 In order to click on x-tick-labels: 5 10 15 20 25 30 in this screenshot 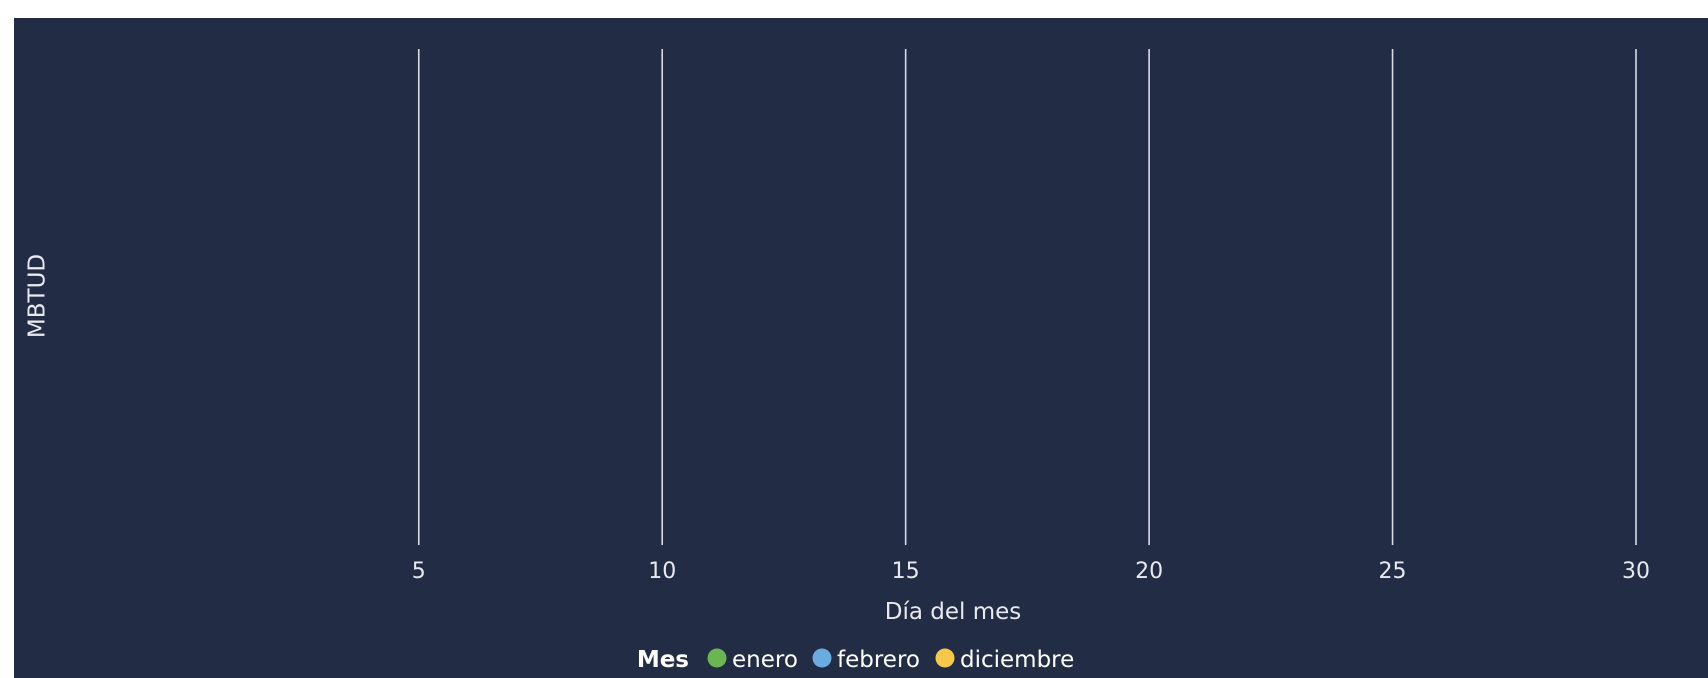, I will do `click(1031, 571)`.